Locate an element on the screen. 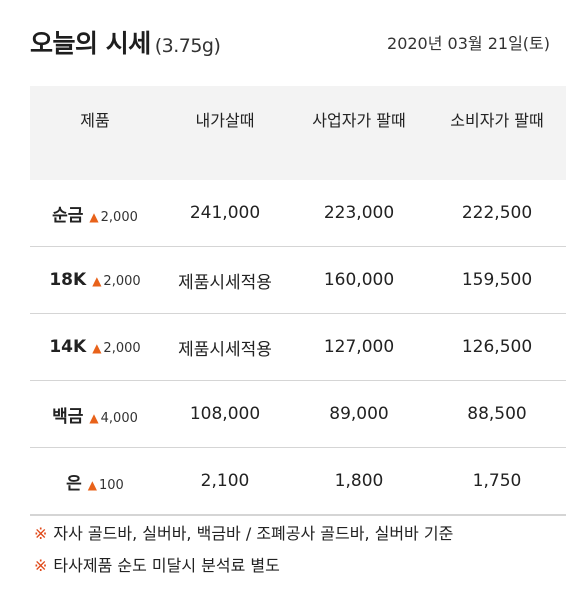  note-item: ※ 타사제품 순도 미달시 분석료 별도 is located at coordinates (294, 566).